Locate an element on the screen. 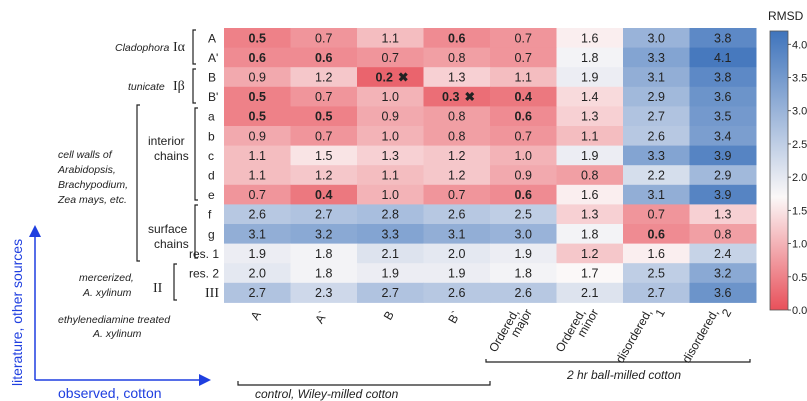  heatmap-value: 1.8 is located at coordinates (589, 234).